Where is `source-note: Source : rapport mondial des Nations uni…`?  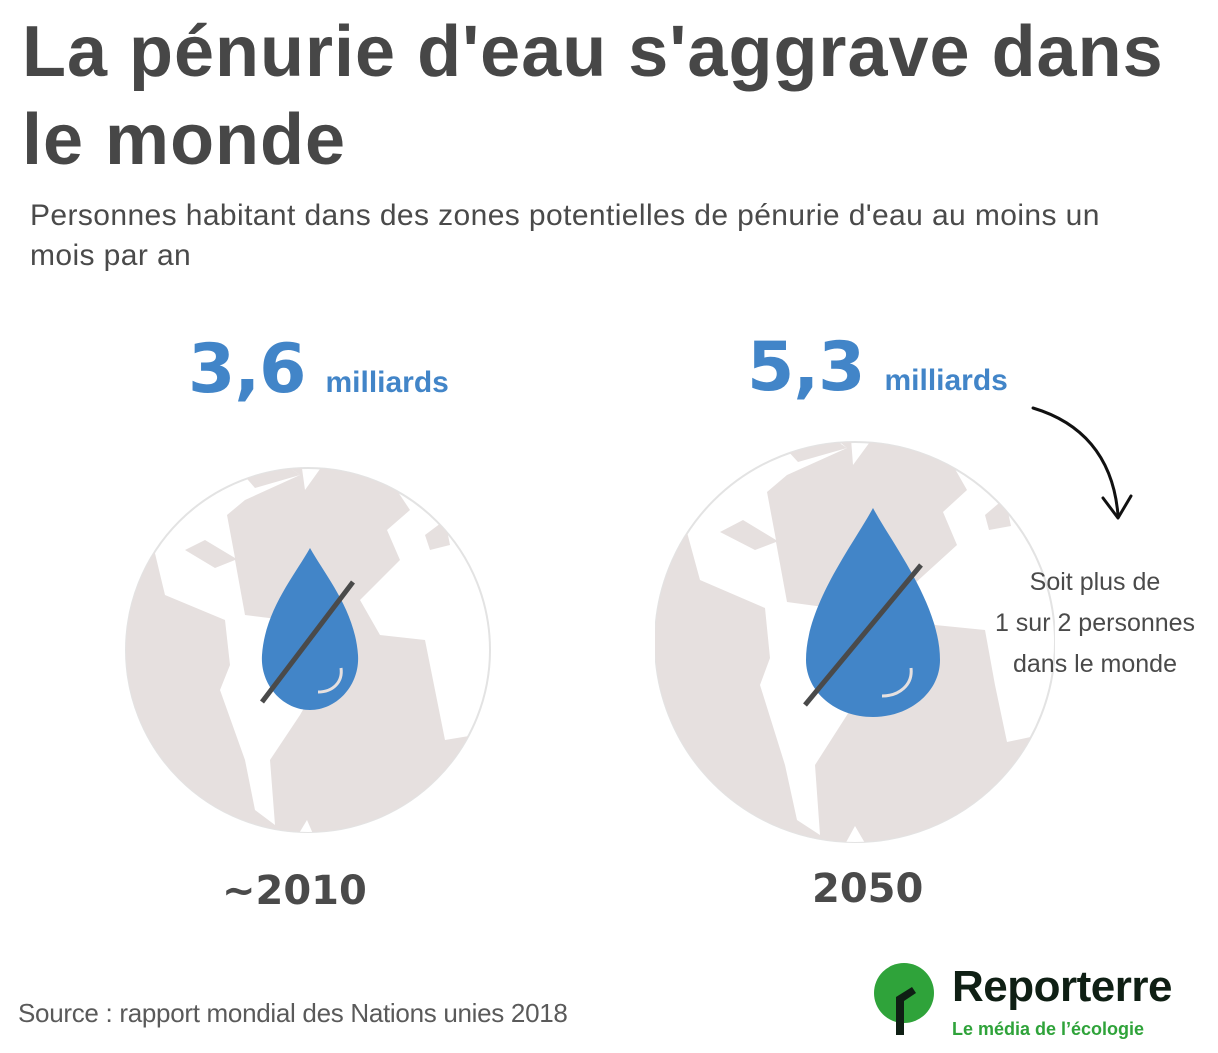
source-note: Source : rapport mondial des Nations uni… is located at coordinates (293, 1013).